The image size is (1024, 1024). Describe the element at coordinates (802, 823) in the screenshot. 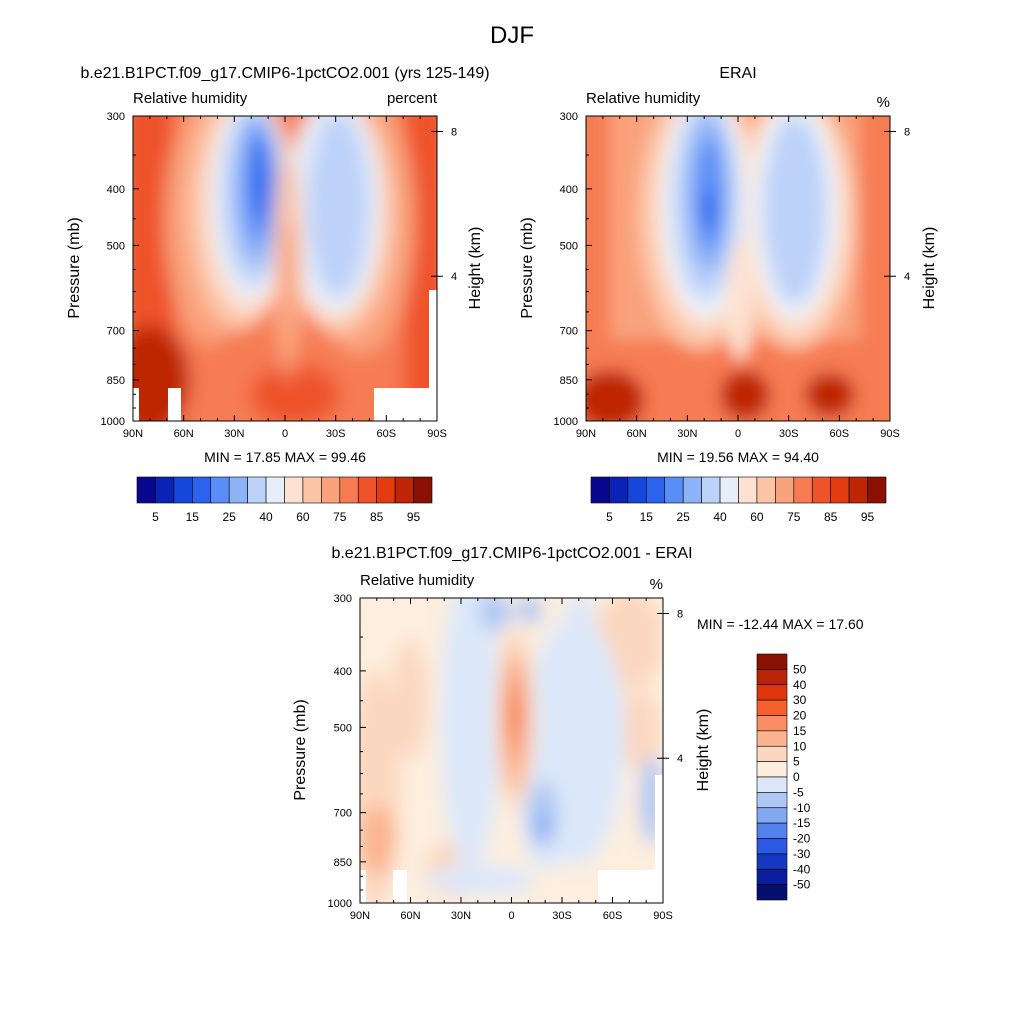

I see `colorbar-label: -15` at that location.